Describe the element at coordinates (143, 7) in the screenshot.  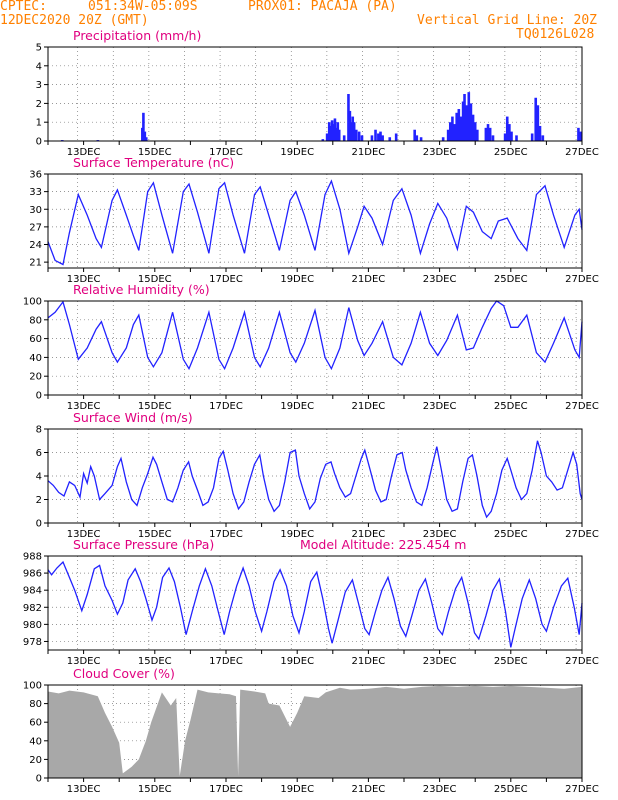
I see `coordinates-label: 051:34W-05:09S` at that location.